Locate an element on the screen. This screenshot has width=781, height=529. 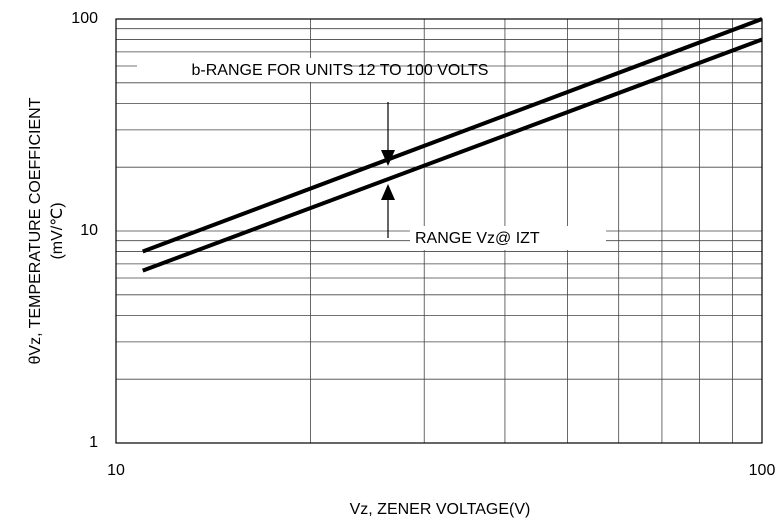
annotation: b-RANGE FOR UNITS 12 TO 100 VOLTS is located at coordinates (340, 70).